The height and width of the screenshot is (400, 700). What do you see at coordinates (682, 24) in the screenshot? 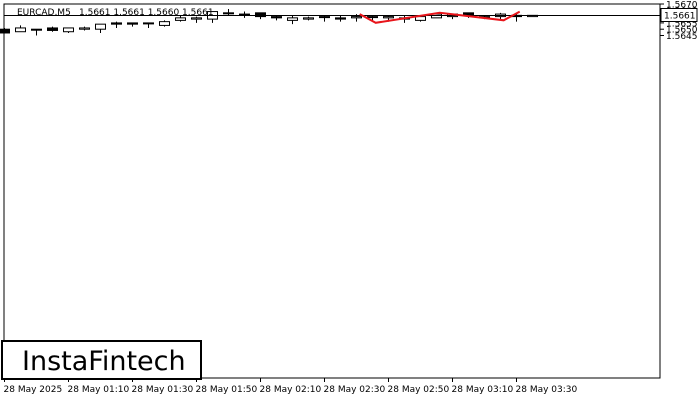
I see `y-tick-label: 1.5655` at bounding box center [682, 24].